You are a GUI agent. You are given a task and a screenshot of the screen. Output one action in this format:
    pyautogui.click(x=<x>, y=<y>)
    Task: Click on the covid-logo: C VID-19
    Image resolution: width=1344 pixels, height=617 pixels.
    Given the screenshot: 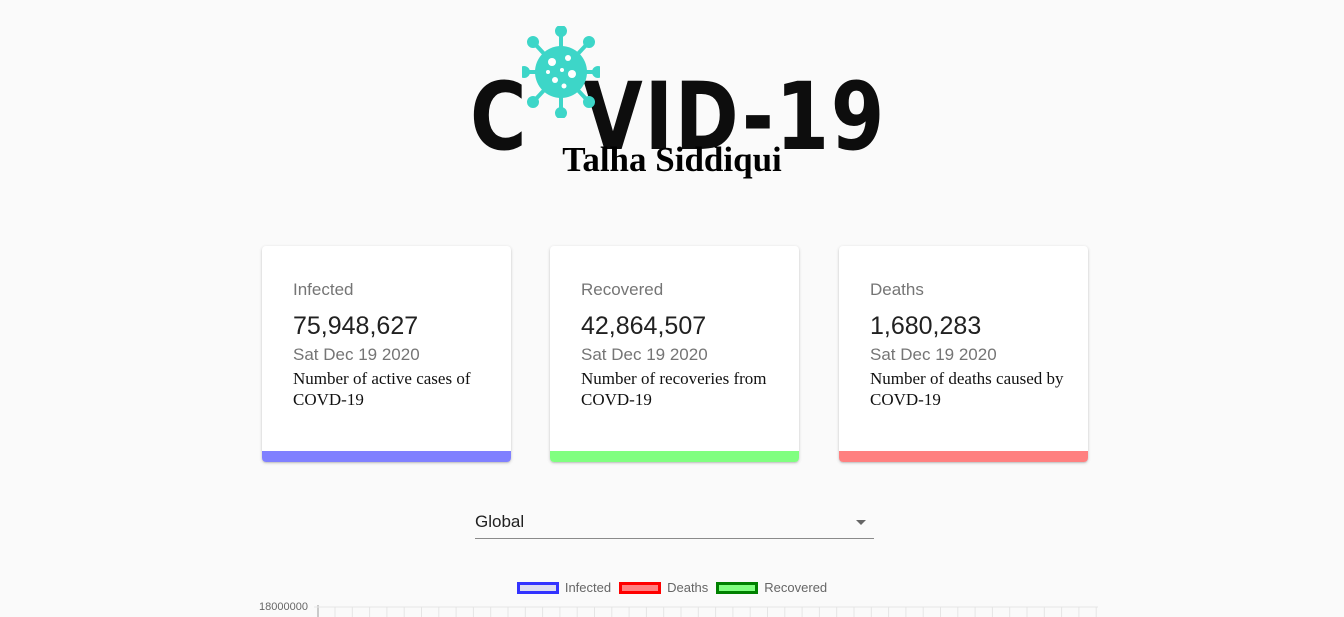 What is the action you would take?
    pyautogui.click(x=677, y=95)
    